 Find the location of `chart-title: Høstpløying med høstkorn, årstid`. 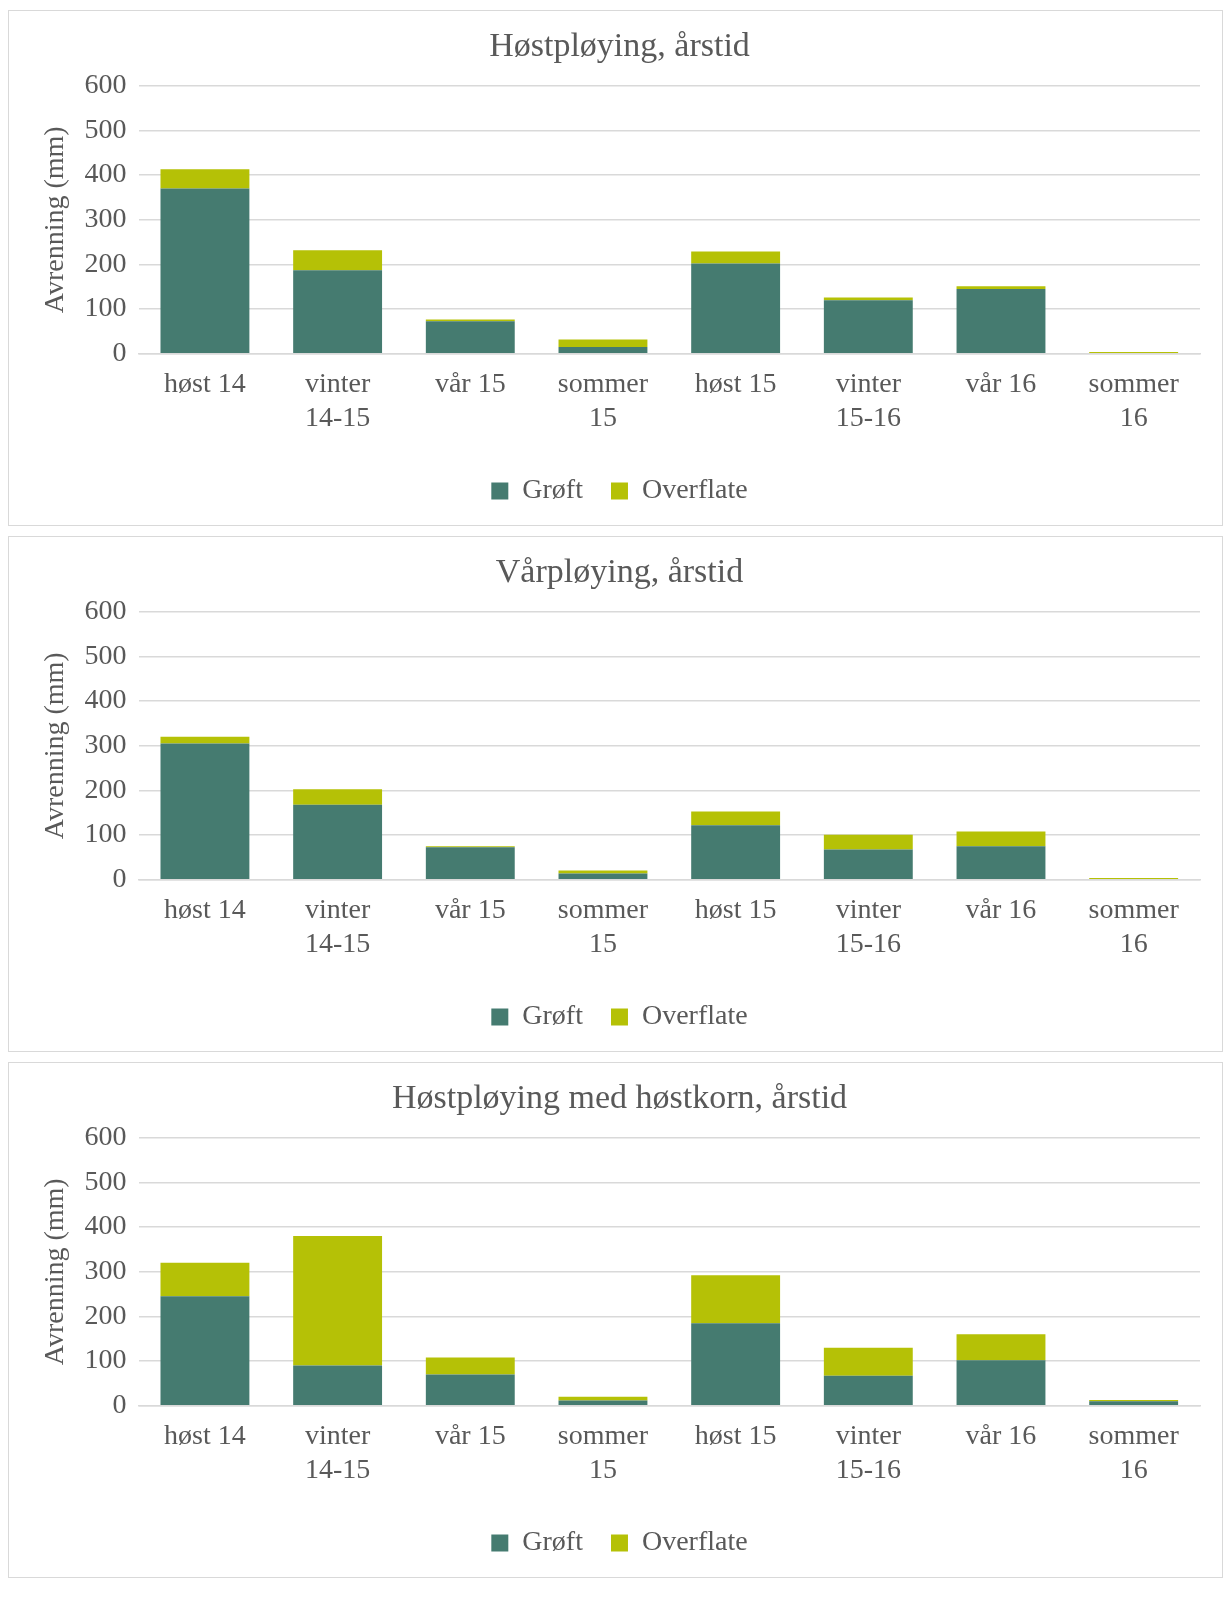

chart-title: Høstpløying med høstkorn, årstid is located at coordinates (619, 1097).